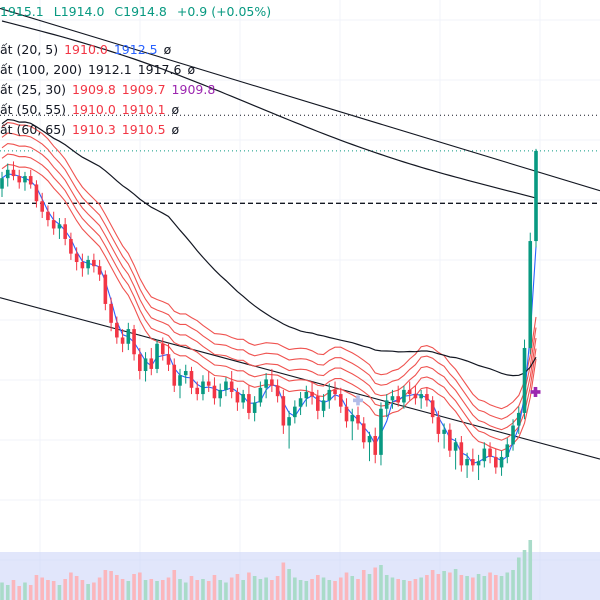  I want to click on legend-row: ất (100, 200) 1912.1 1917.6 ø, so click(100, 70).